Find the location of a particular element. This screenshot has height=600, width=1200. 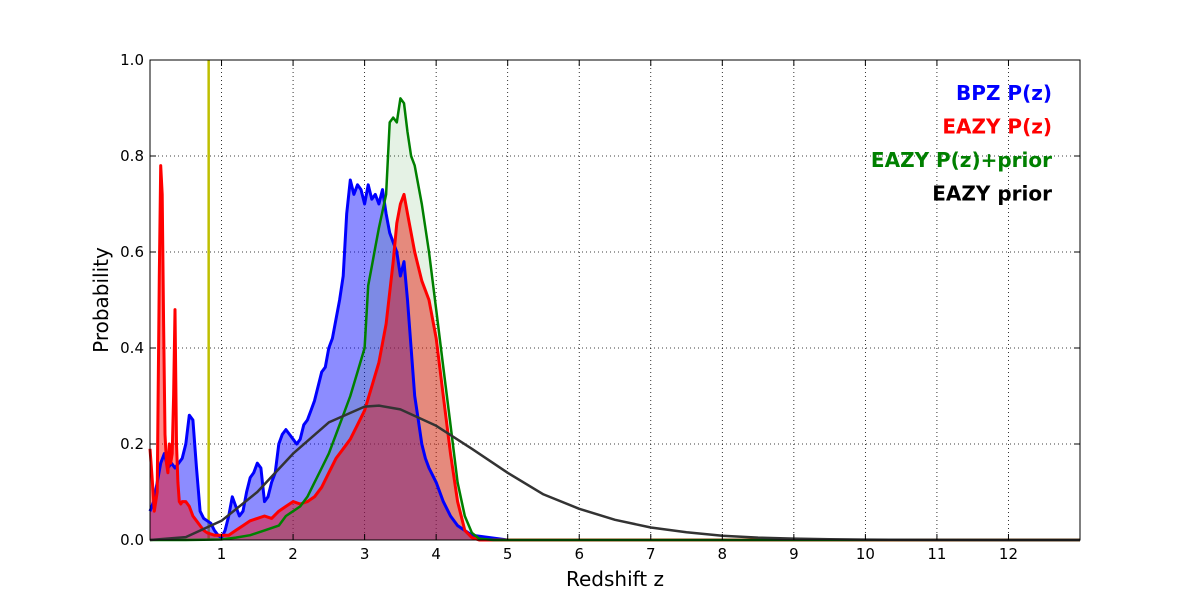

x-tick-label: 10 is located at coordinates (865, 554).